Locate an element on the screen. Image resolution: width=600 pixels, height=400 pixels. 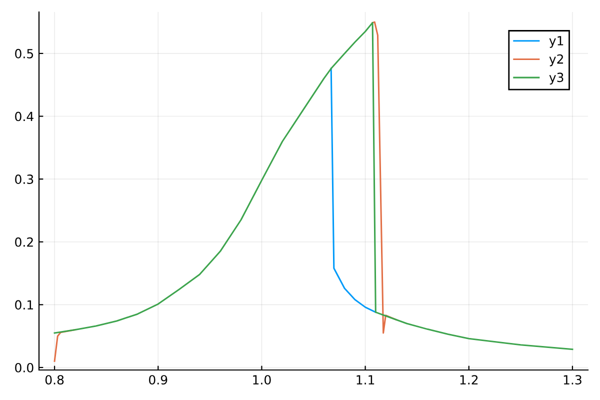
y-tick-label: 0.4 is located at coordinates (24, 117).